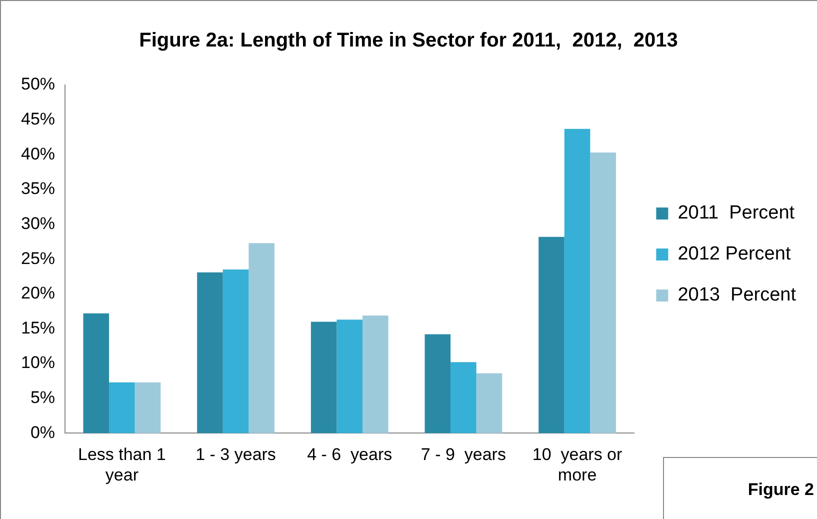 The image size is (817, 519). Describe the element at coordinates (463, 454) in the screenshot. I see `x-tick-label: 7 - 9 years` at that location.